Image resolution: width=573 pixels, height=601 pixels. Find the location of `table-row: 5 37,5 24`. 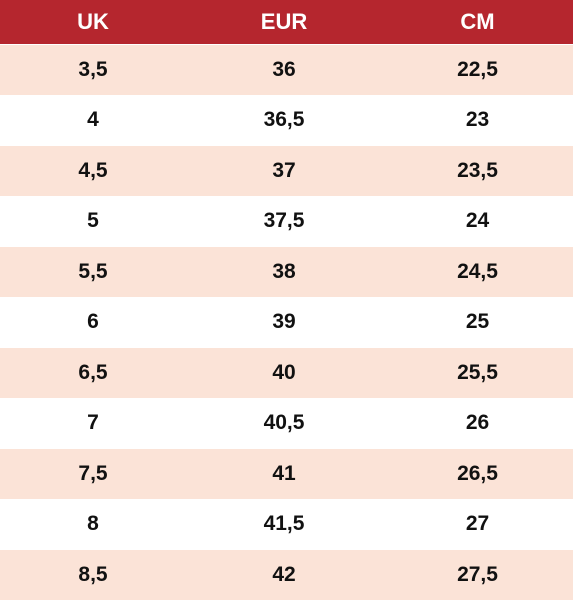

table-row: 5 37,5 24 is located at coordinates (286, 221).